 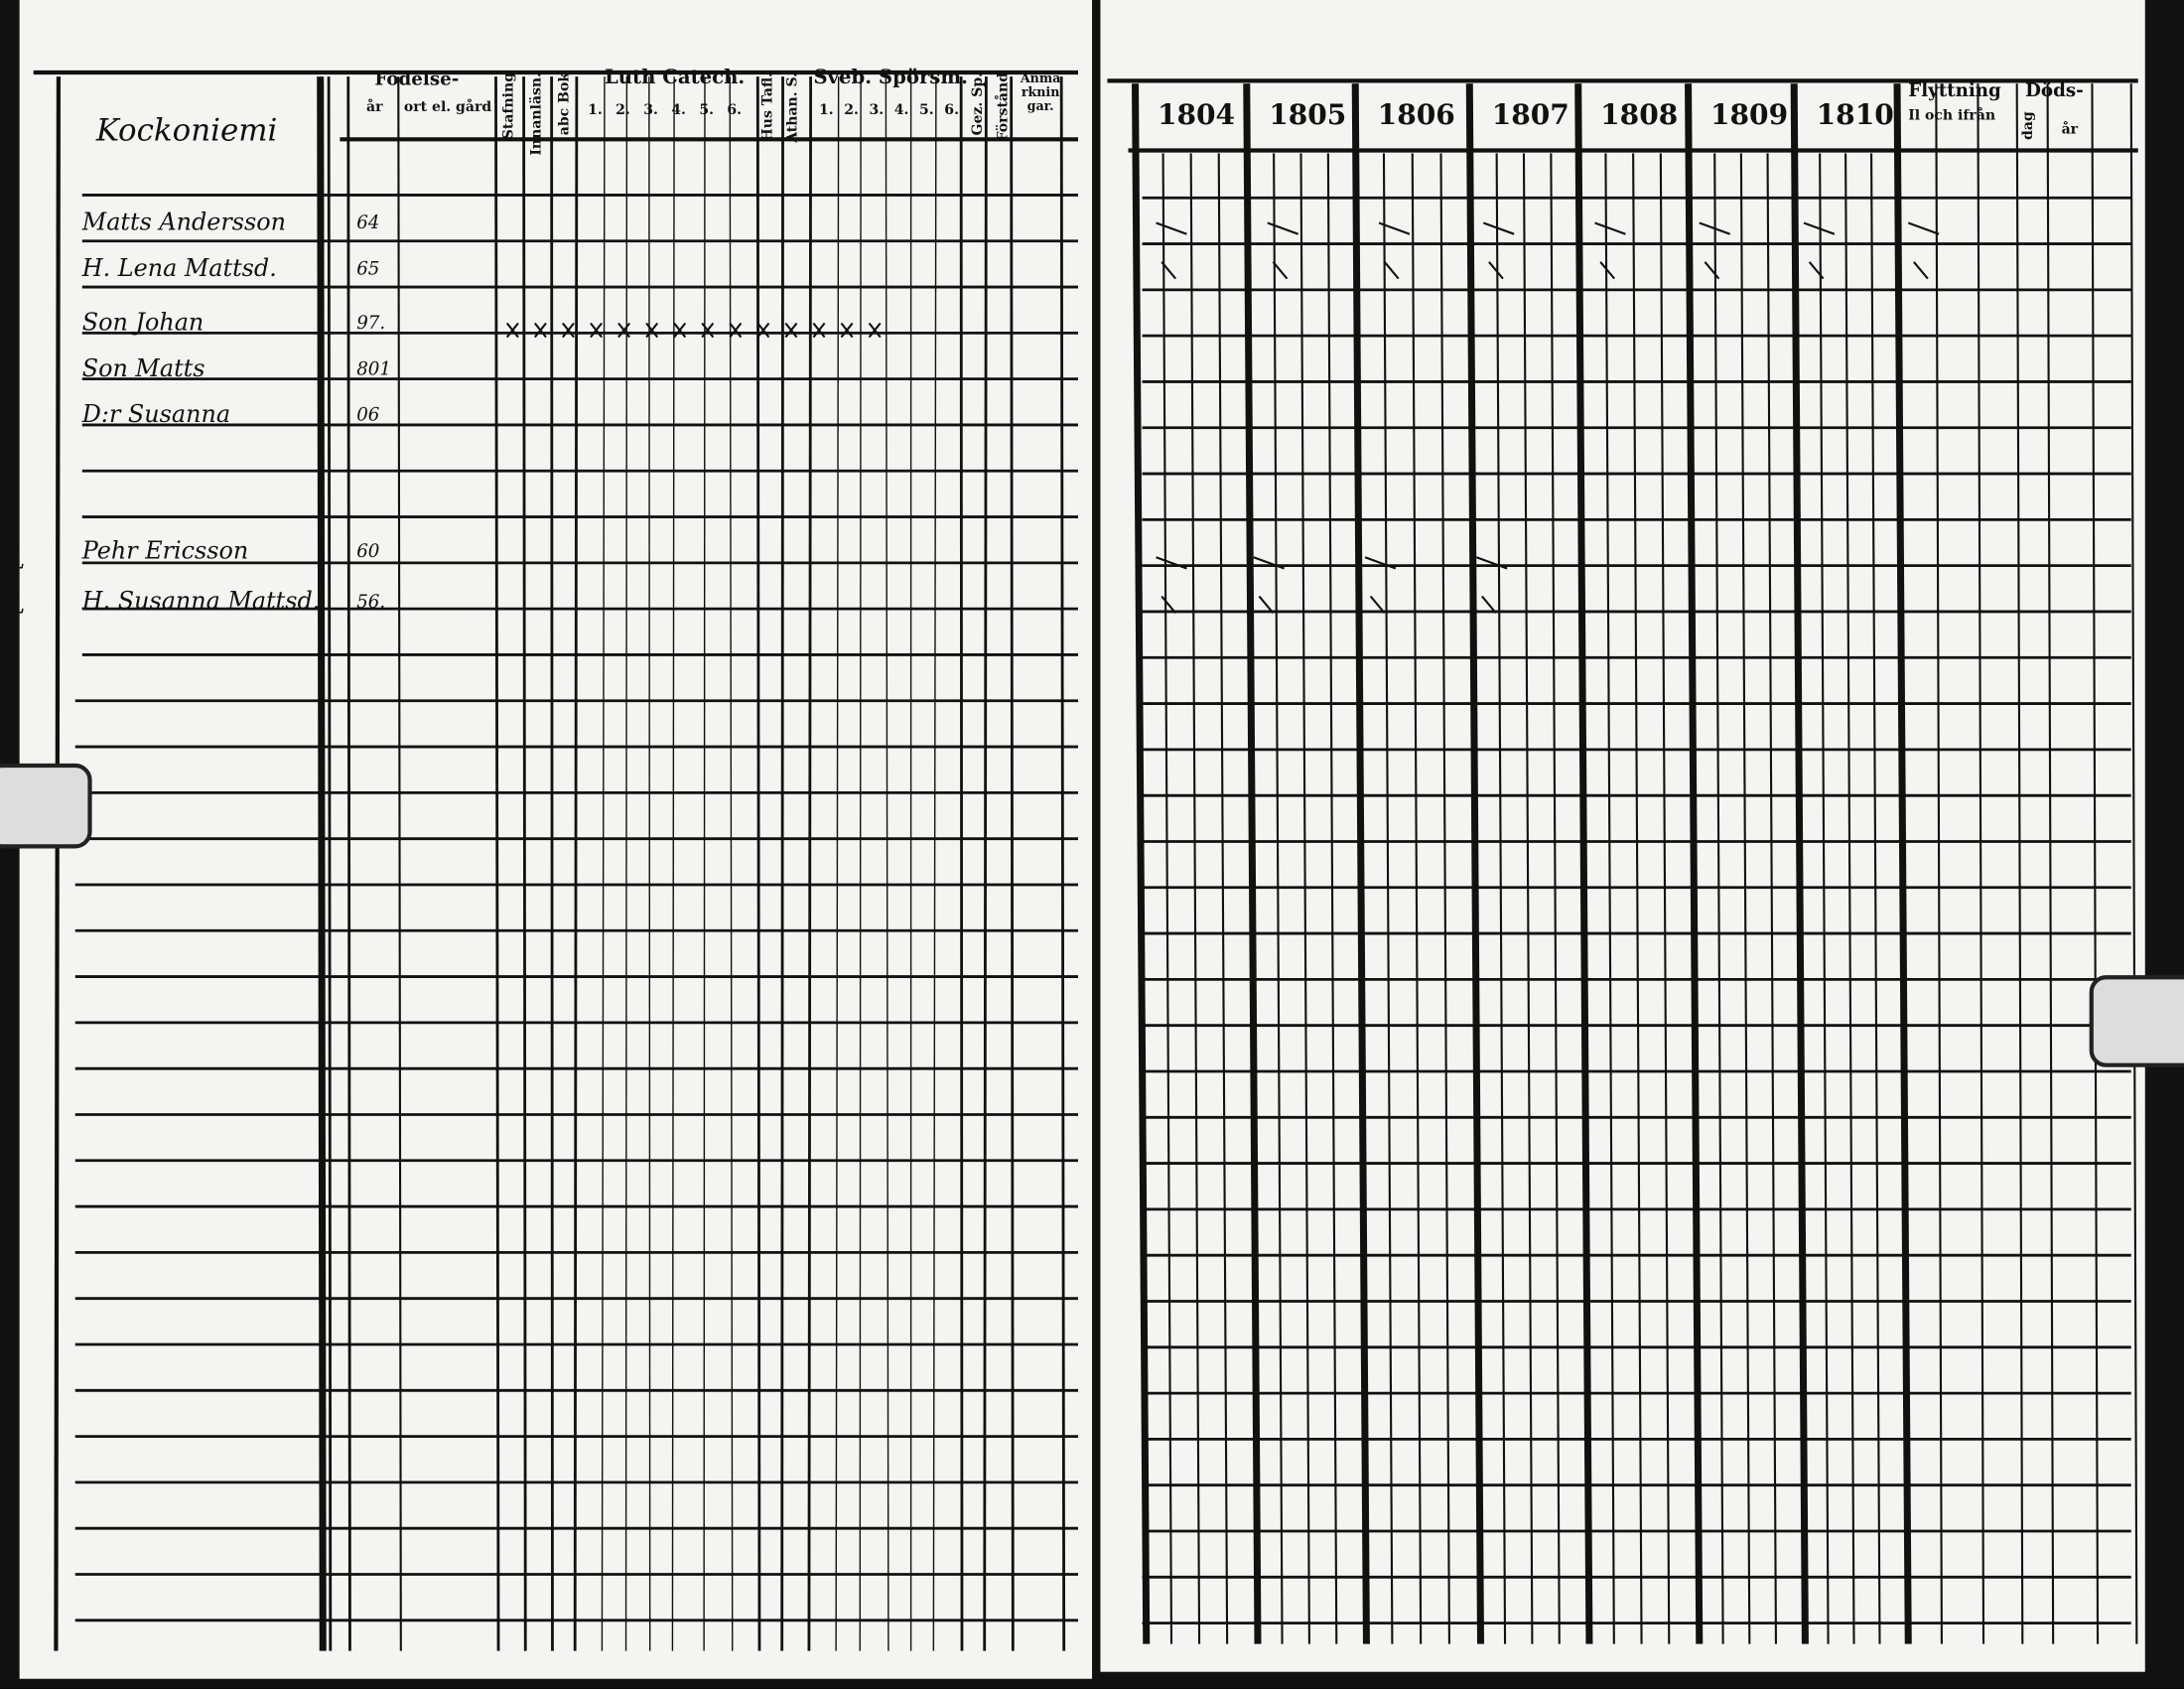 What do you see at coordinates (768, 107) in the screenshot?
I see `header-house-table: Hus Tafl.` at bounding box center [768, 107].